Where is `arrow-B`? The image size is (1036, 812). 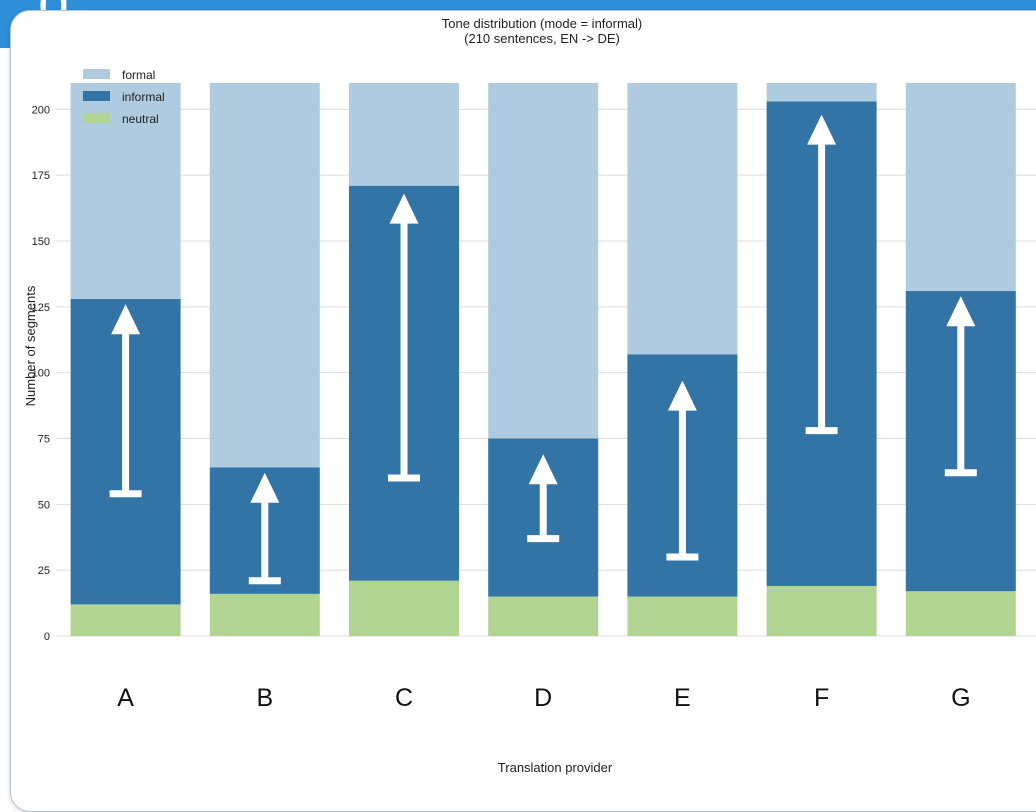 arrow-B is located at coordinates (264, 528).